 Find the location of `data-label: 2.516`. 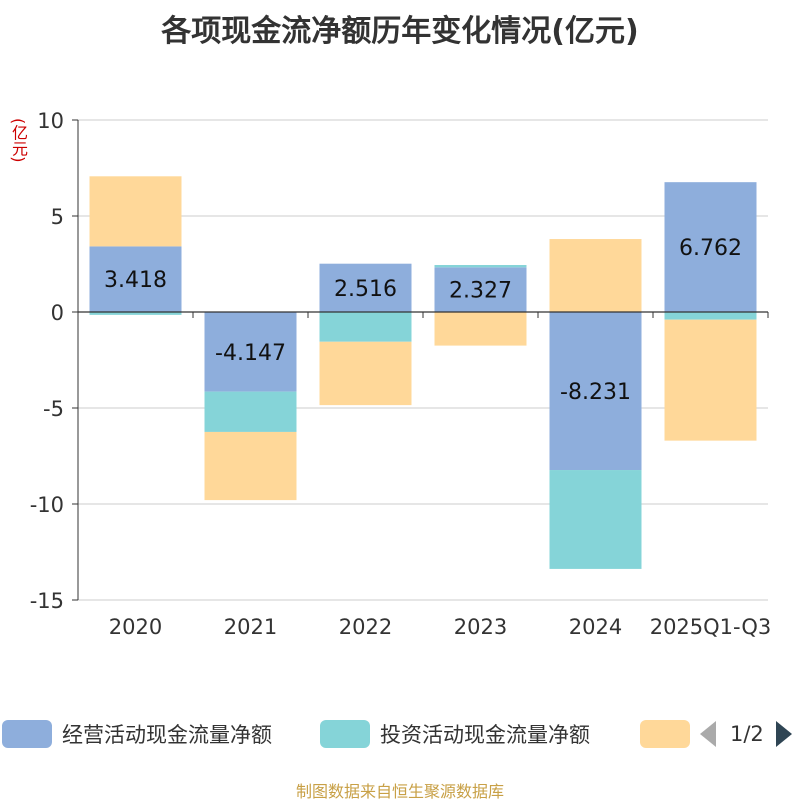

data-label: 2.516 is located at coordinates (365, 289).